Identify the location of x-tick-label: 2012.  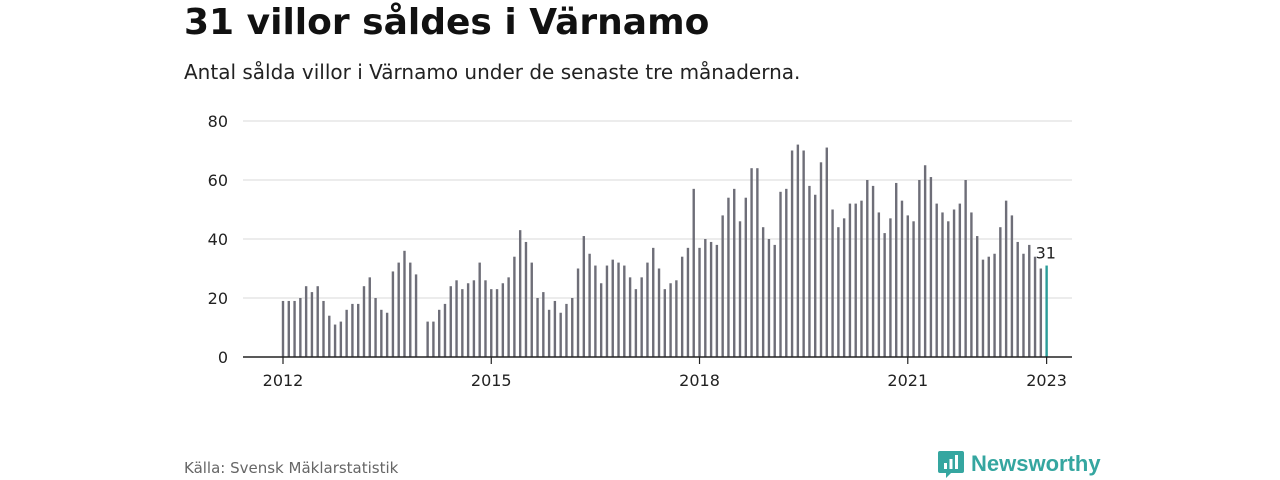
(283, 380).